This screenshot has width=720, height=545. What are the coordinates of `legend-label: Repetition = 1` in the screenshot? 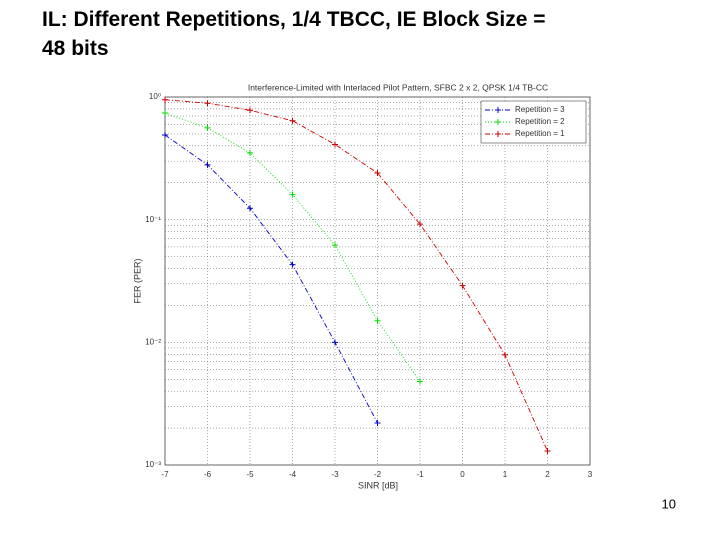 It's located at (540, 133).